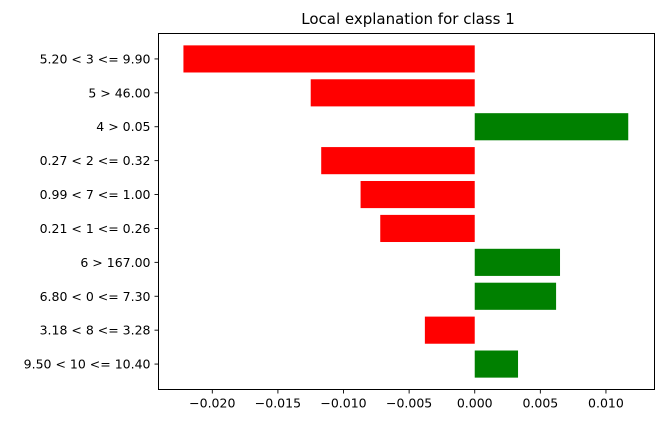  I want to click on y-tick-label-3: 0.27 < 2 <= 0.32, so click(95, 160).